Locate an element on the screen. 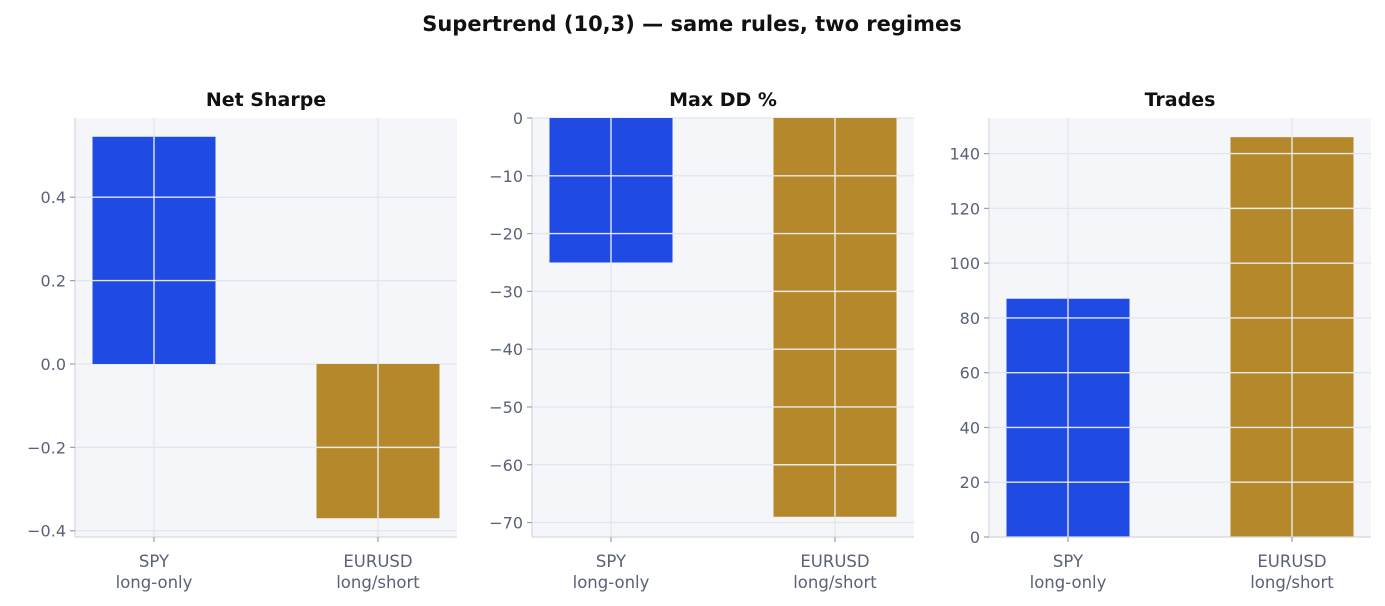 This screenshot has height=606, width=1385. panel-title: Net Sharpe is located at coordinates (266, 100).